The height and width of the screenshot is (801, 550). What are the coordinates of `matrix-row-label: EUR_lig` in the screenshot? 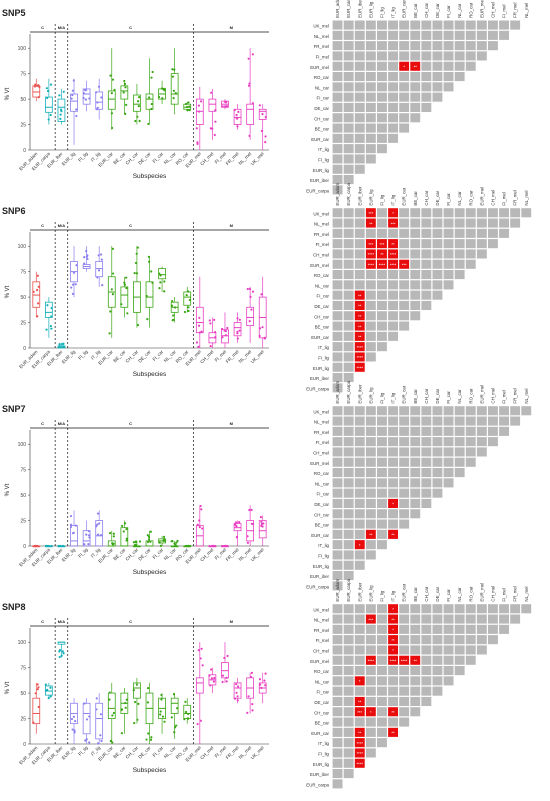 It's located at (321, 566).